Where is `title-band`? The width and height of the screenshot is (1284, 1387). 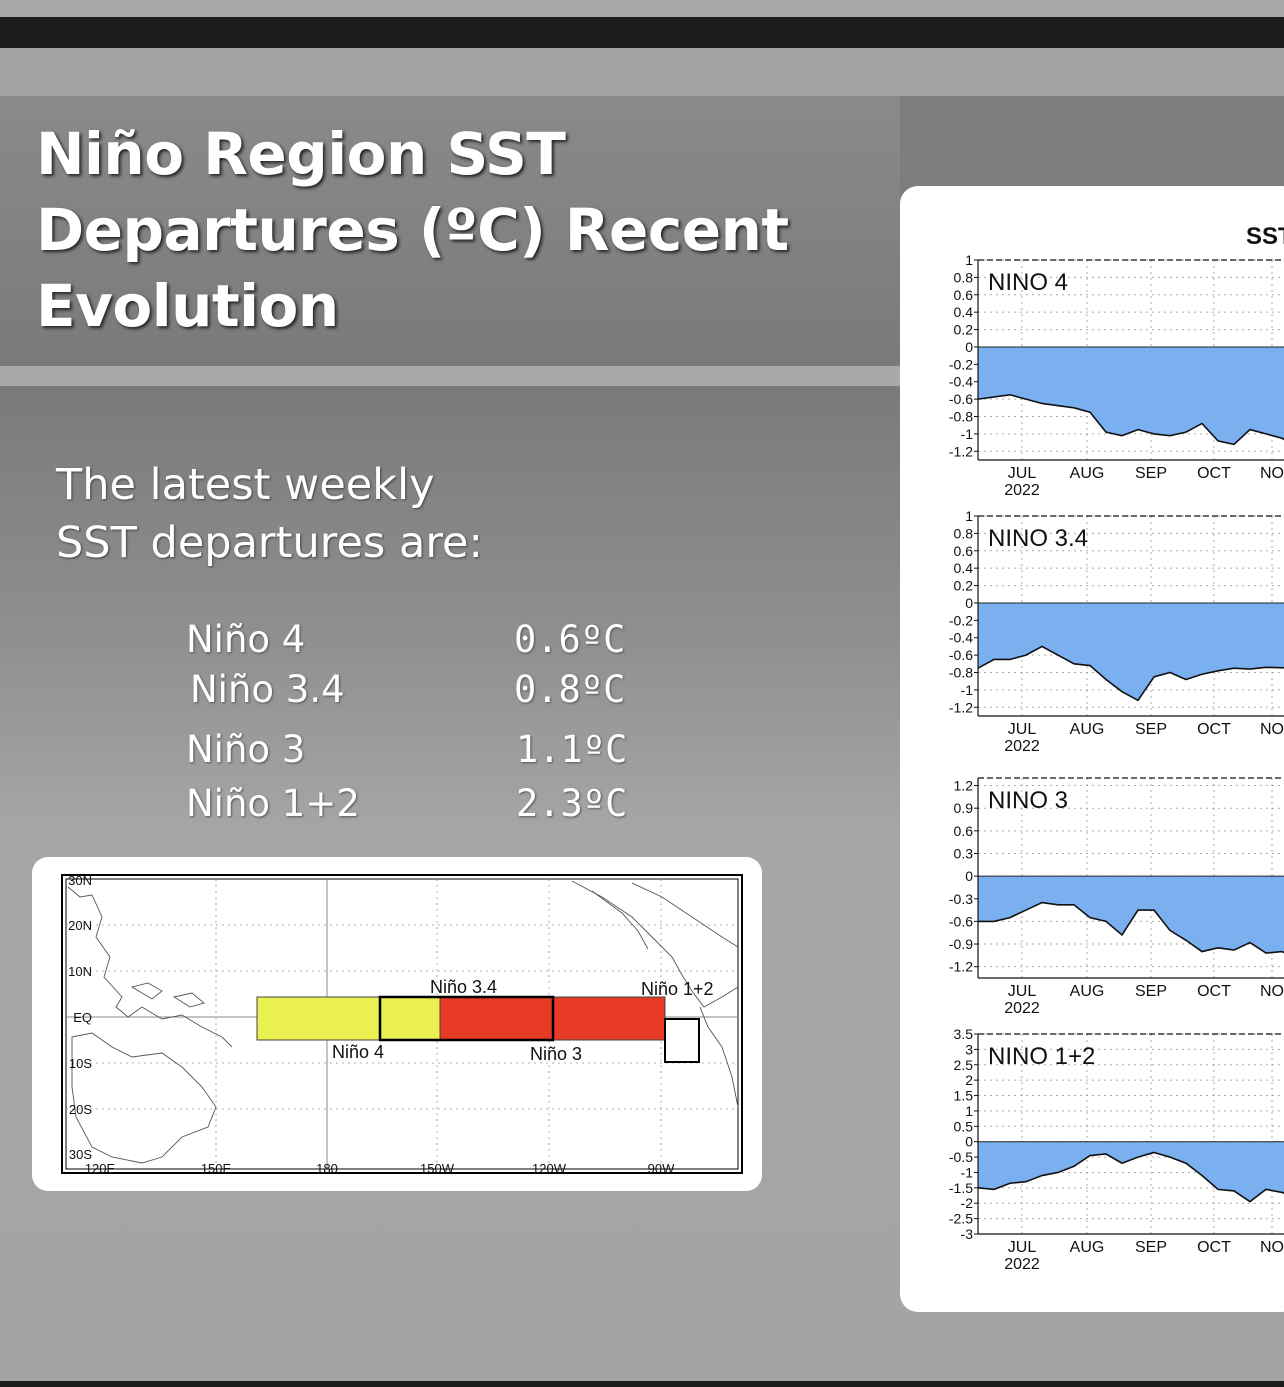
title-band is located at coordinates (450, 231).